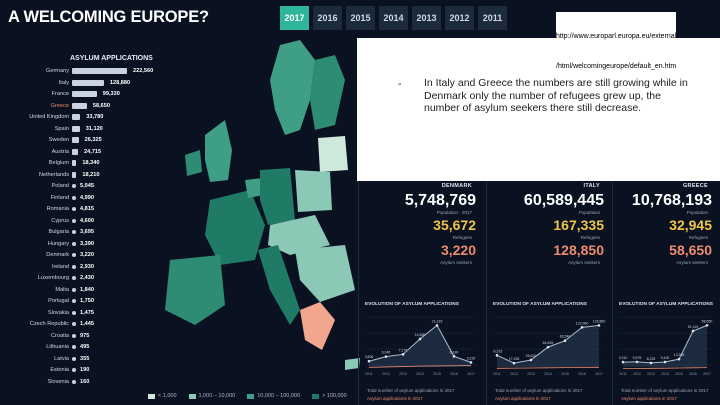  What do you see at coordinates (49, 117) in the screenshot?
I see `country-name: United Kingdom` at bounding box center [49, 117].